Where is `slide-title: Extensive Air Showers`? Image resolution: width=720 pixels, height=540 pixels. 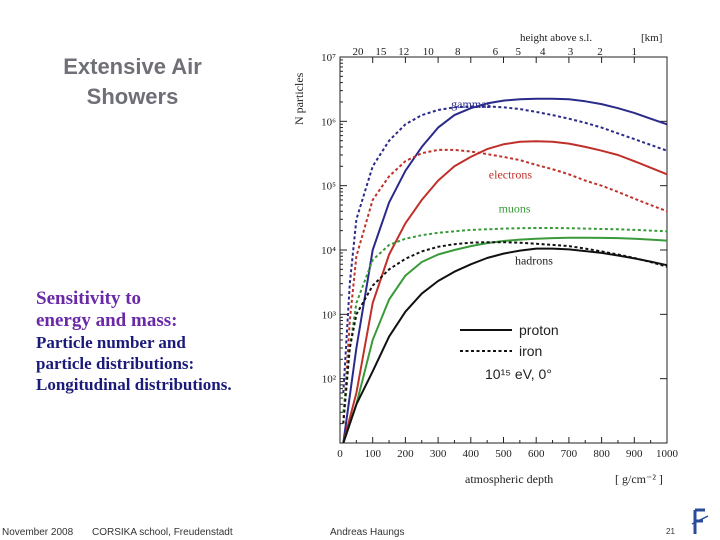
slide-title: Extensive Air Showers is located at coordinates (132, 82).